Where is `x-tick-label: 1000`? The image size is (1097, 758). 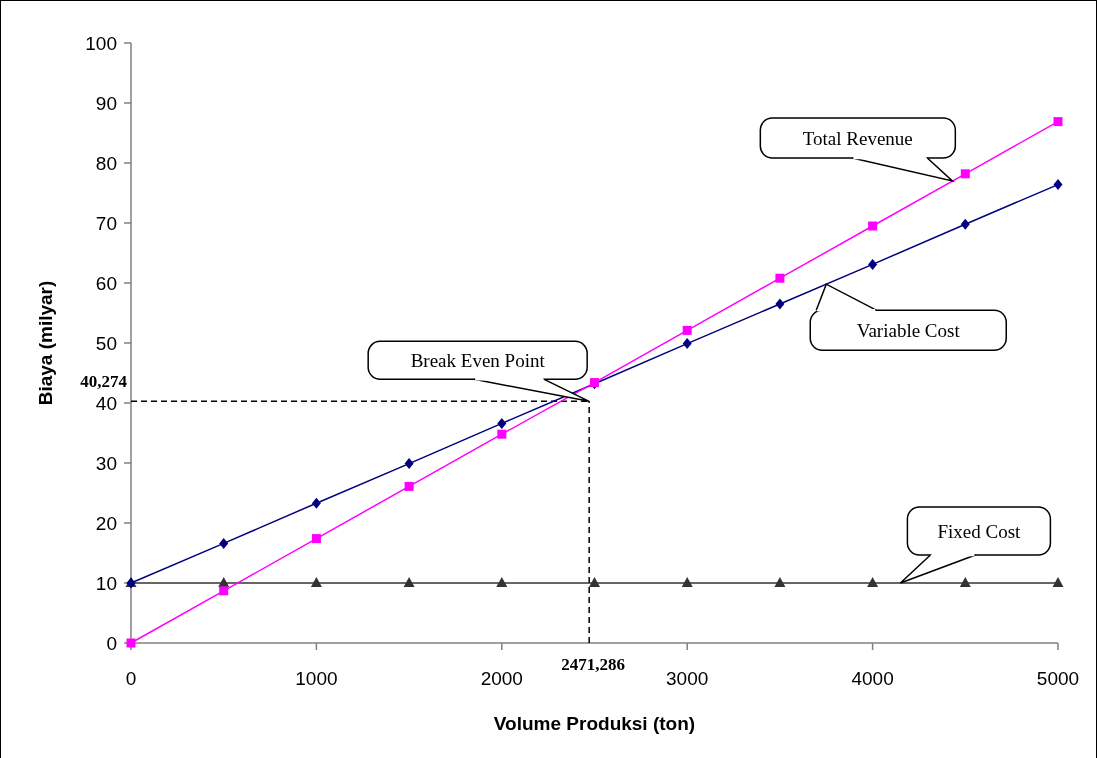 x-tick-label: 1000 is located at coordinates (316, 678).